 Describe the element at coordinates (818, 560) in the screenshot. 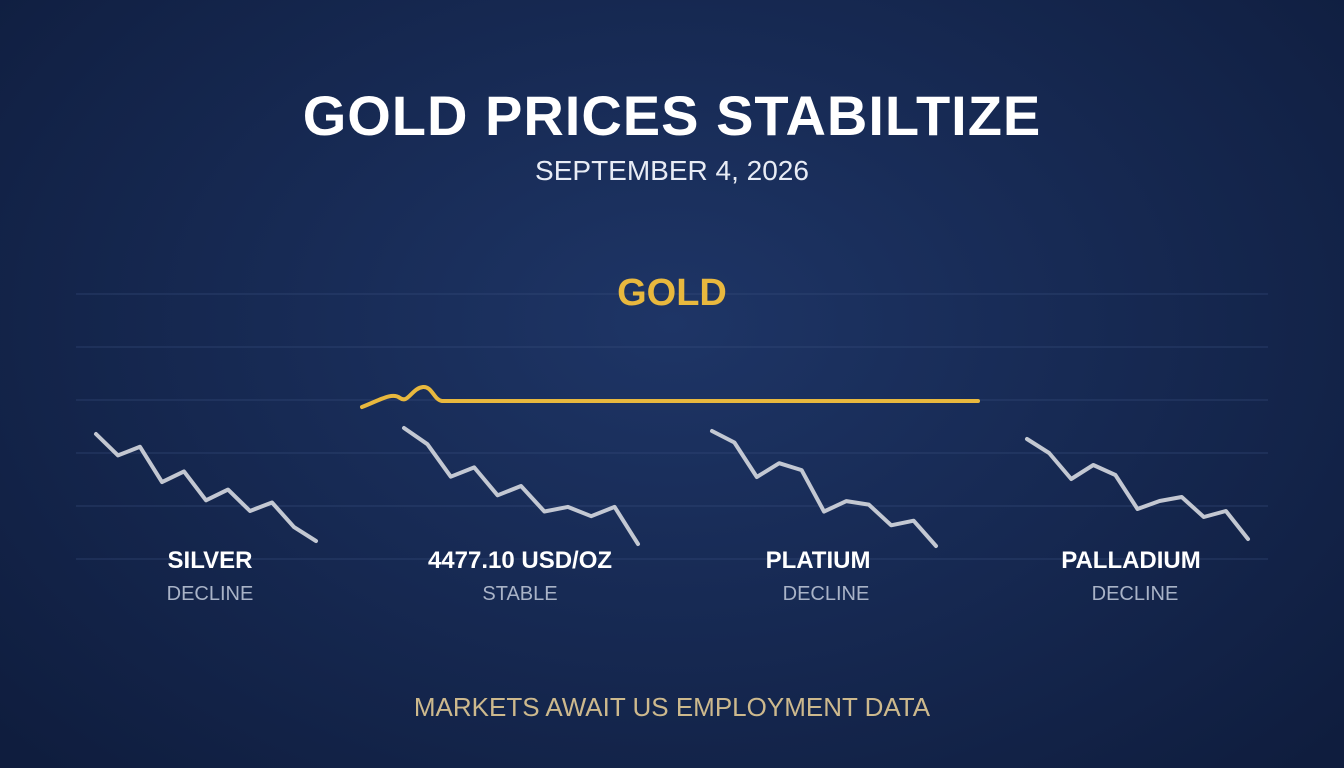

I see `metal-name-platinum: PLATIUM` at that location.